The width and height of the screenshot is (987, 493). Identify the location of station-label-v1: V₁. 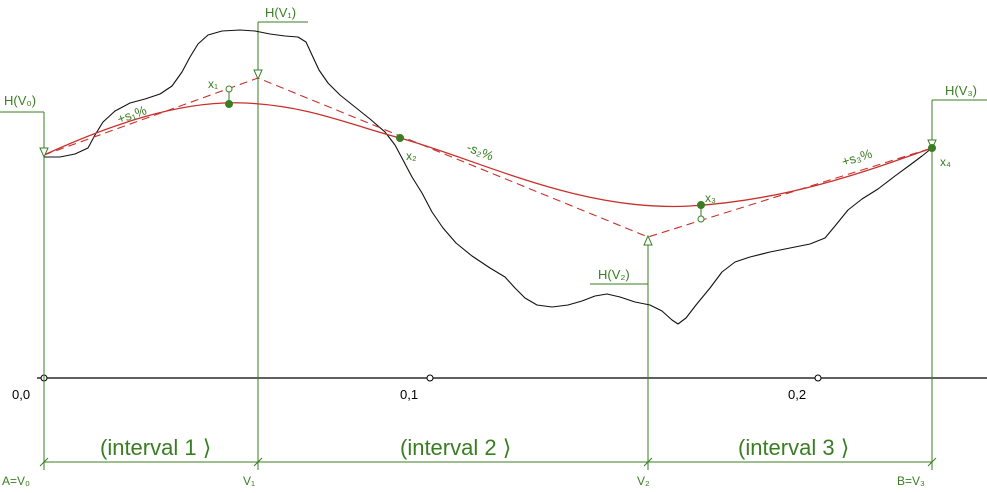
(249, 481).